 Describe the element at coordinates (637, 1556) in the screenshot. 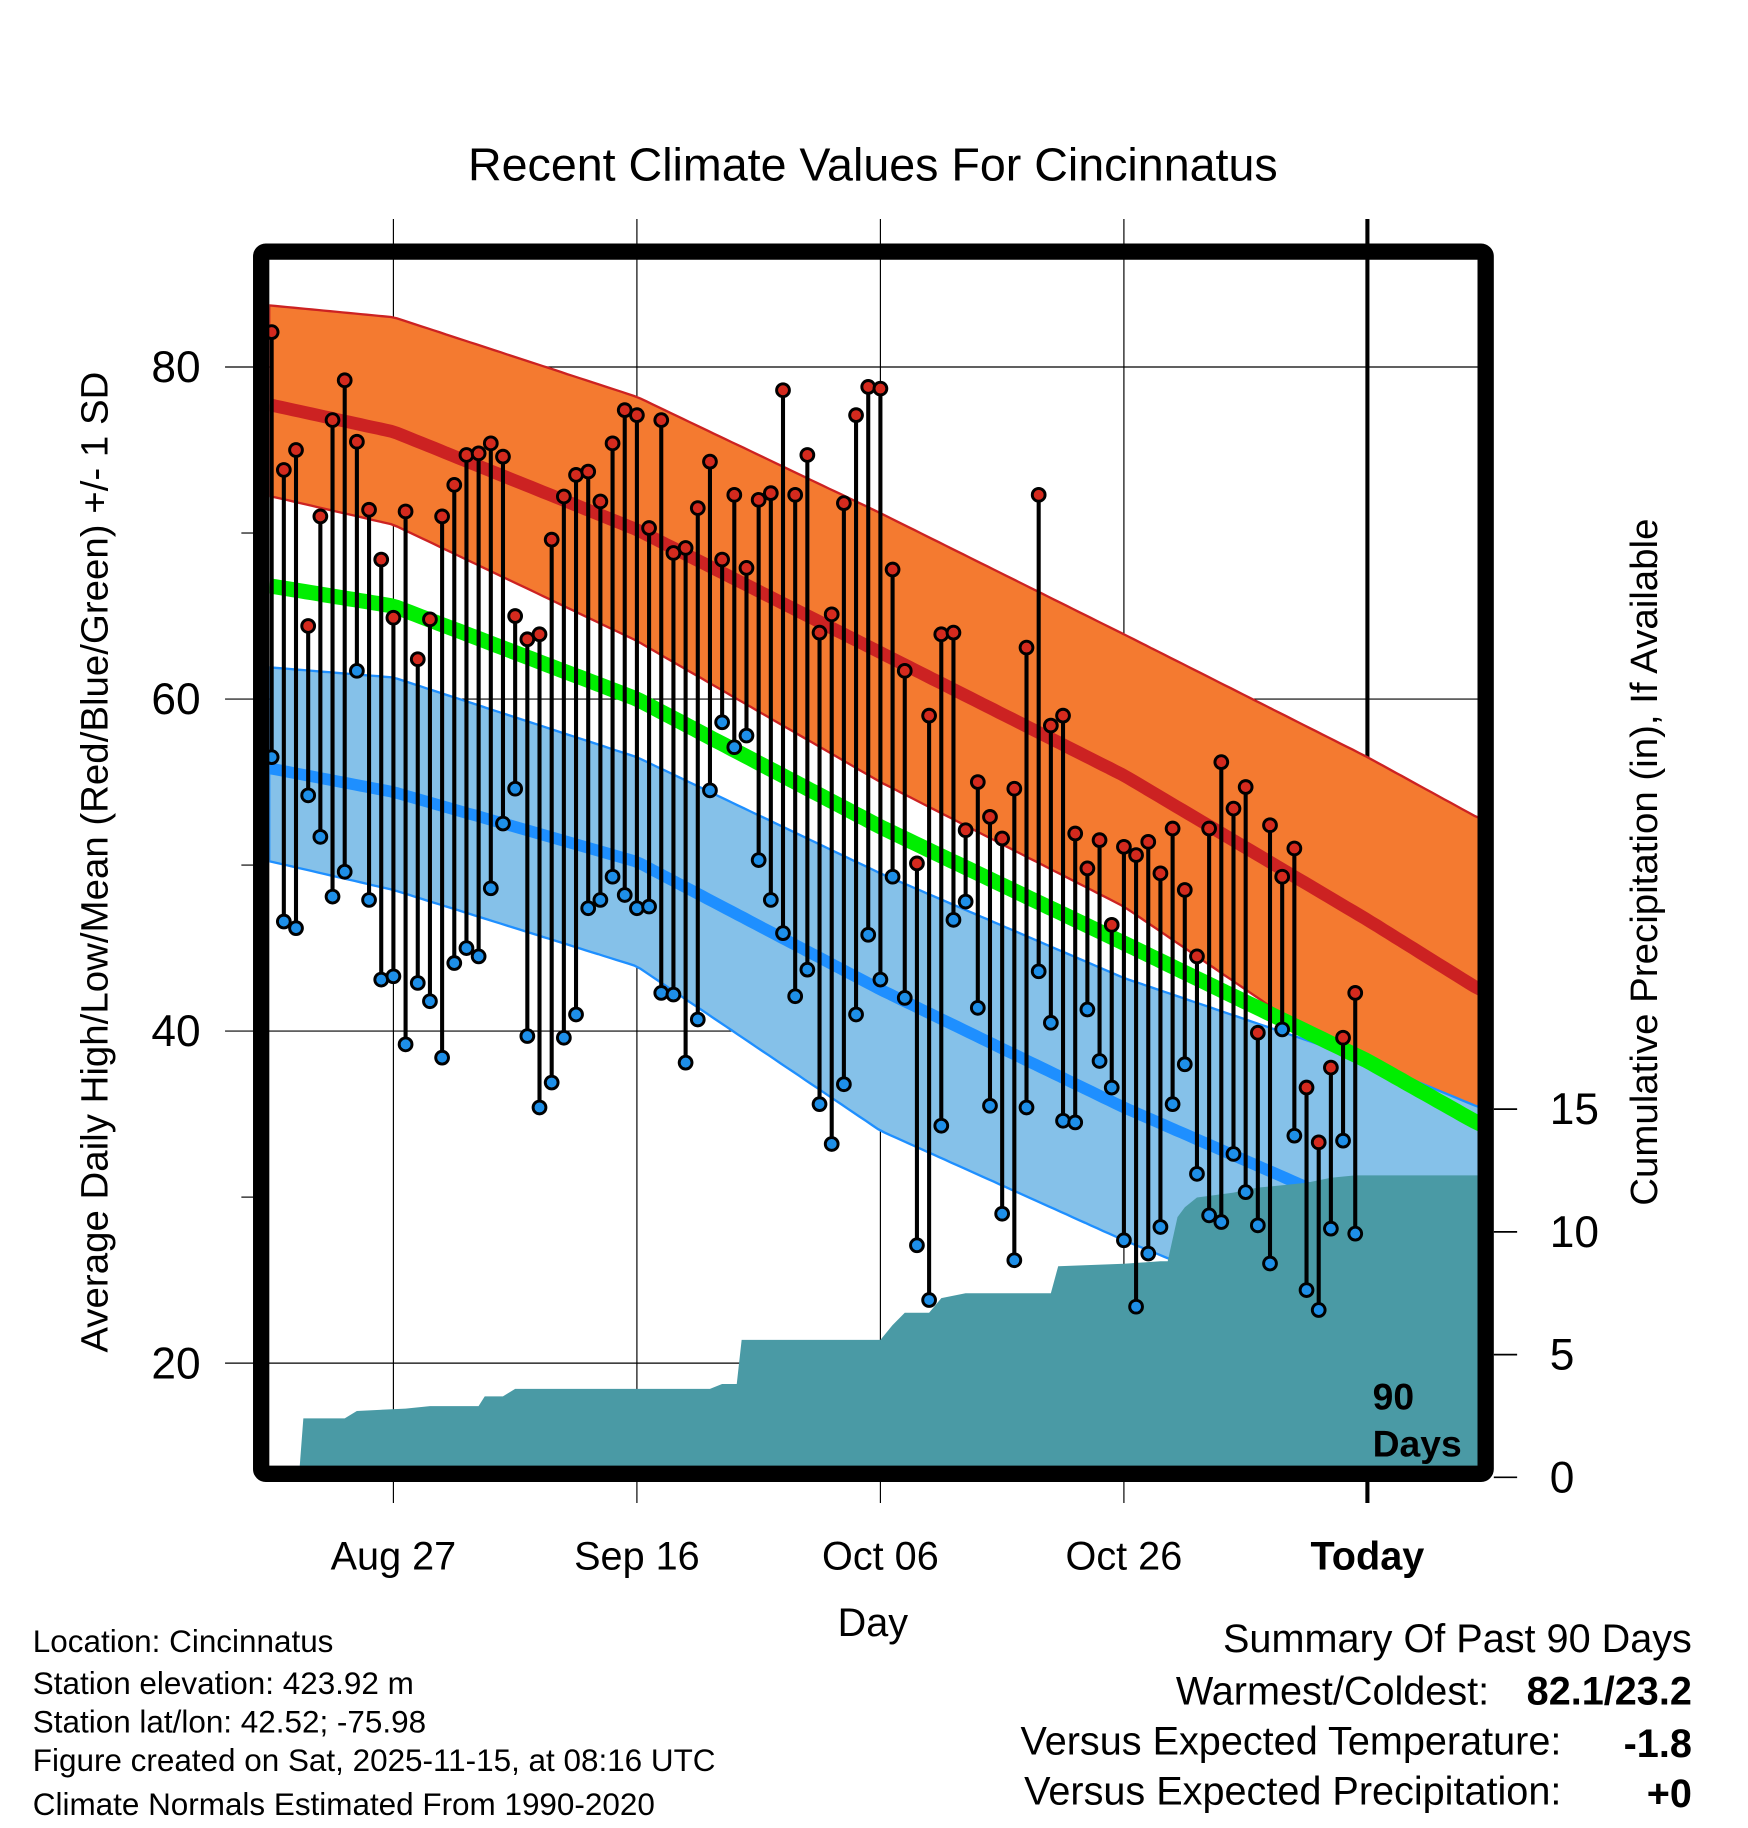

I see `x-tick-label: Sep 16` at that location.